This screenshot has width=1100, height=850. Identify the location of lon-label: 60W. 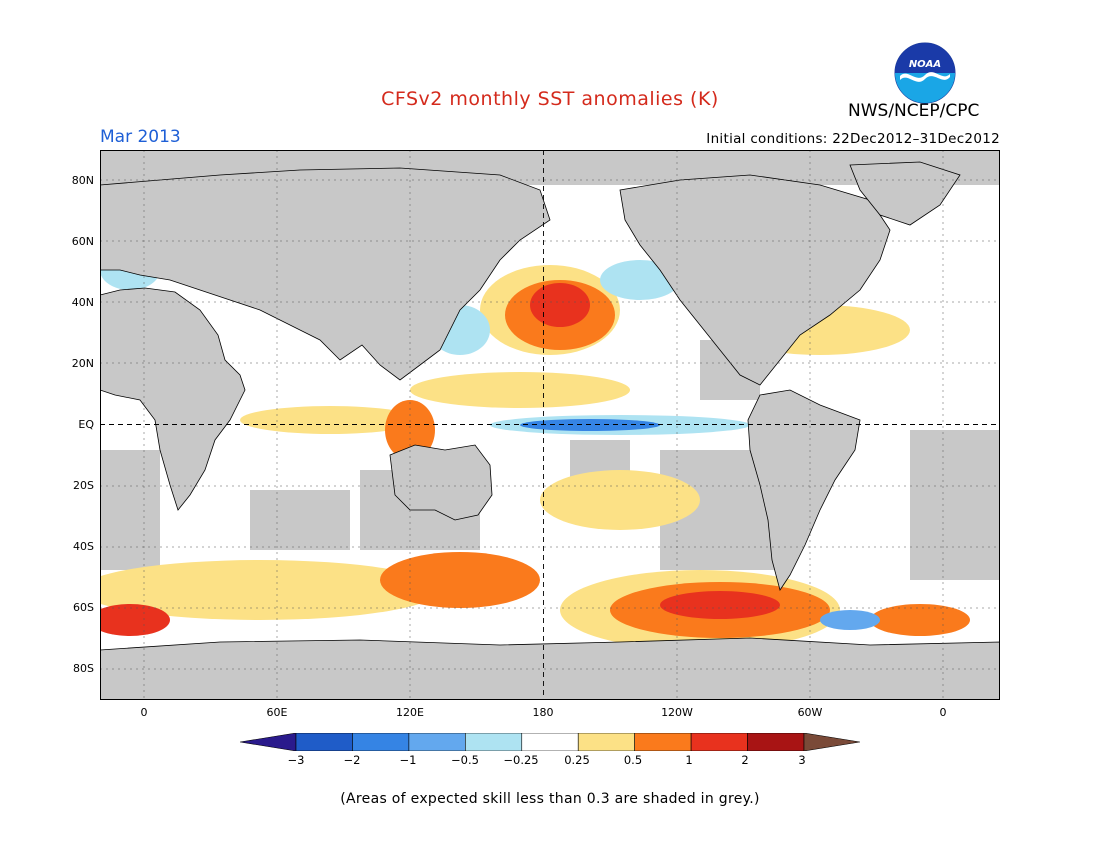
(810, 712).